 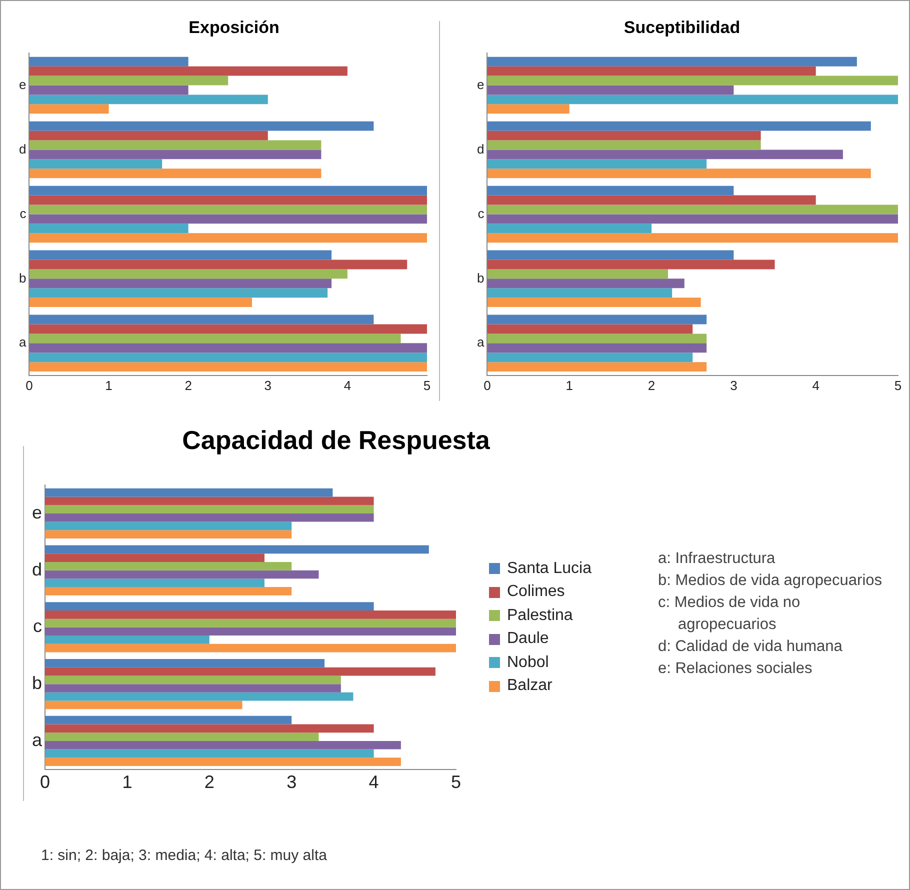 I want to click on text: e: Relaciones sociales, so click(x=736, y=669).